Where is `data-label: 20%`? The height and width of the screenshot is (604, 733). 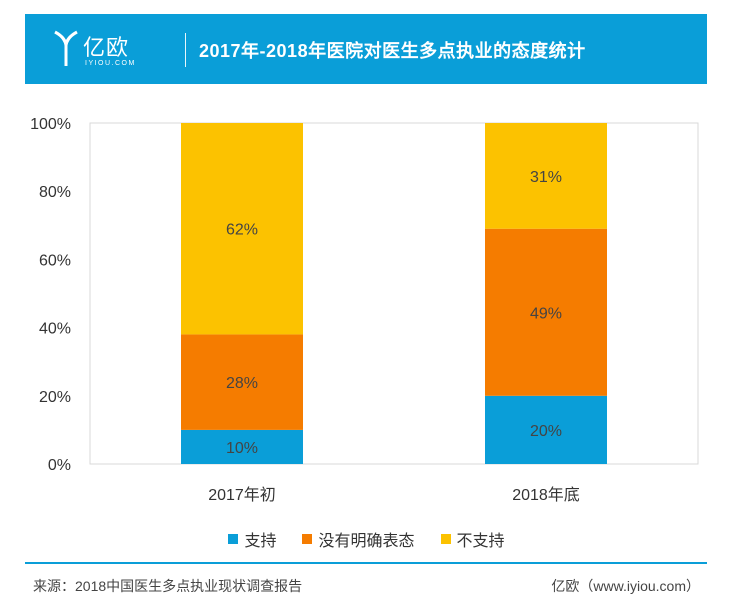 data-label: 20% is located at coordinates (546, 431).